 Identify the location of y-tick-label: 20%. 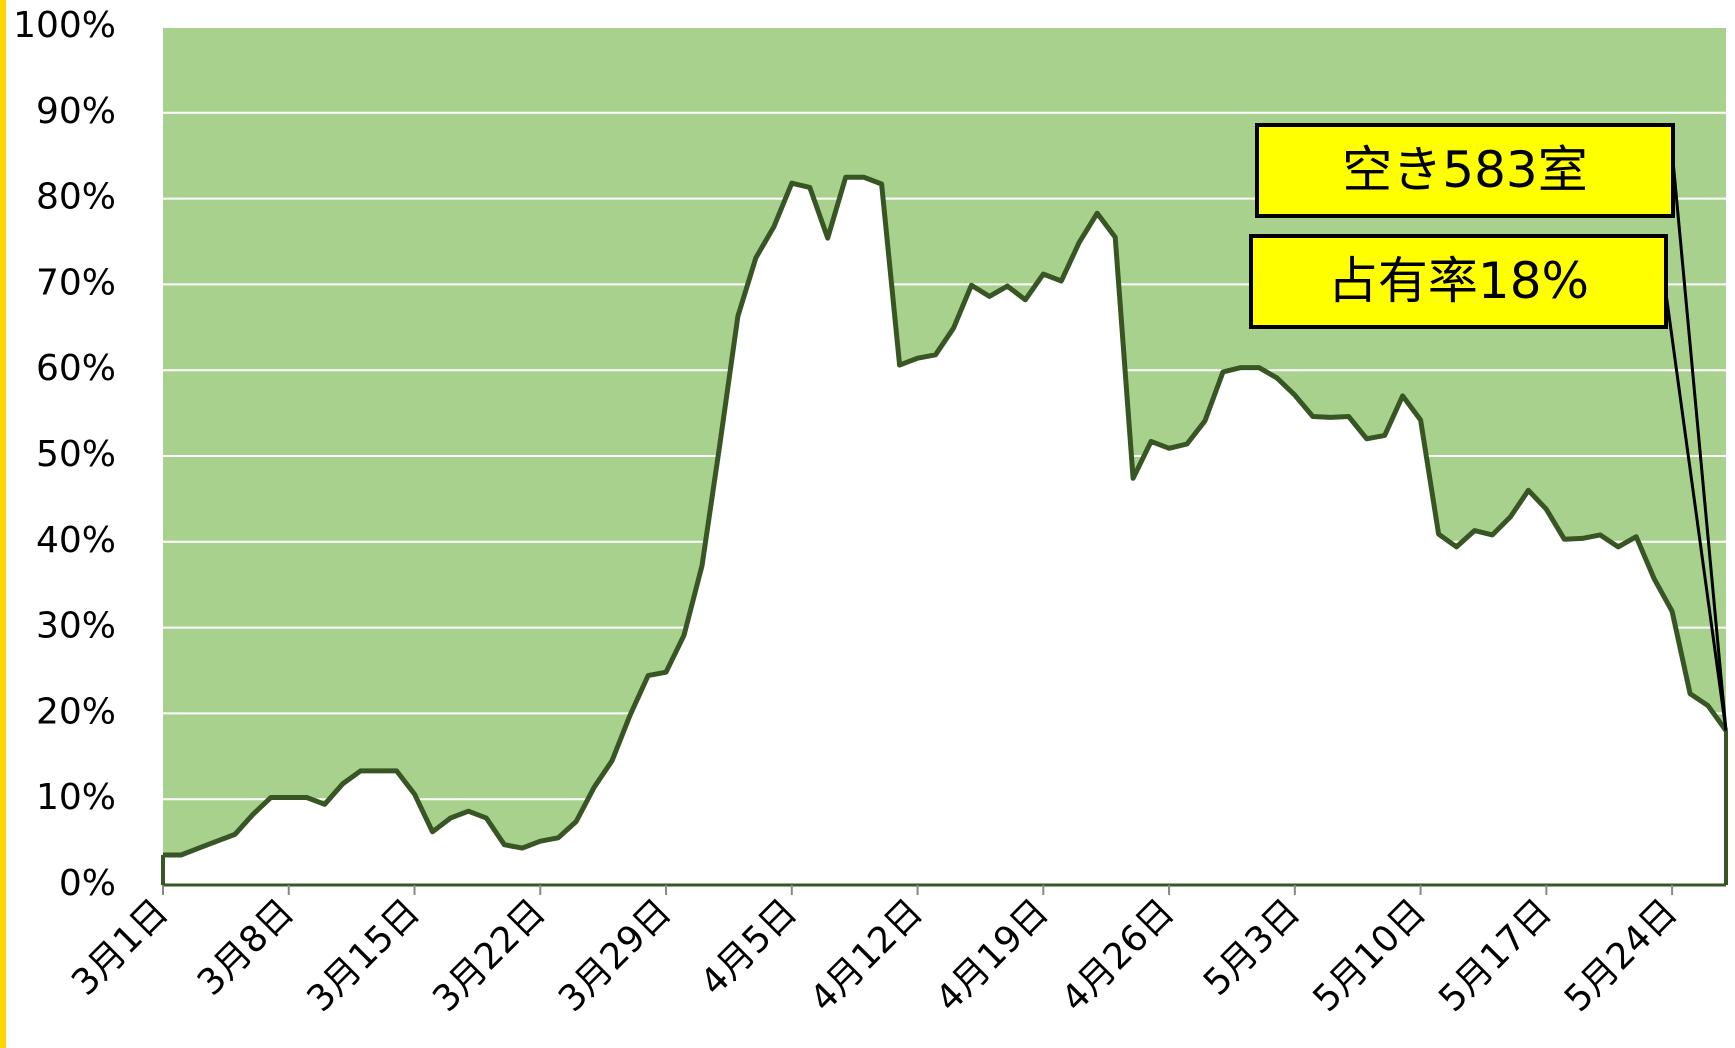
(76, 711).